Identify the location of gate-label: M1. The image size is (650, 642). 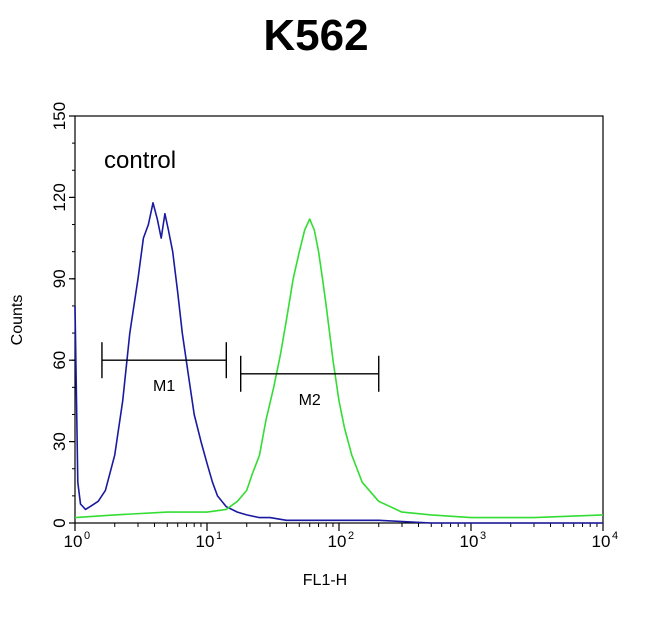
(164, 386).